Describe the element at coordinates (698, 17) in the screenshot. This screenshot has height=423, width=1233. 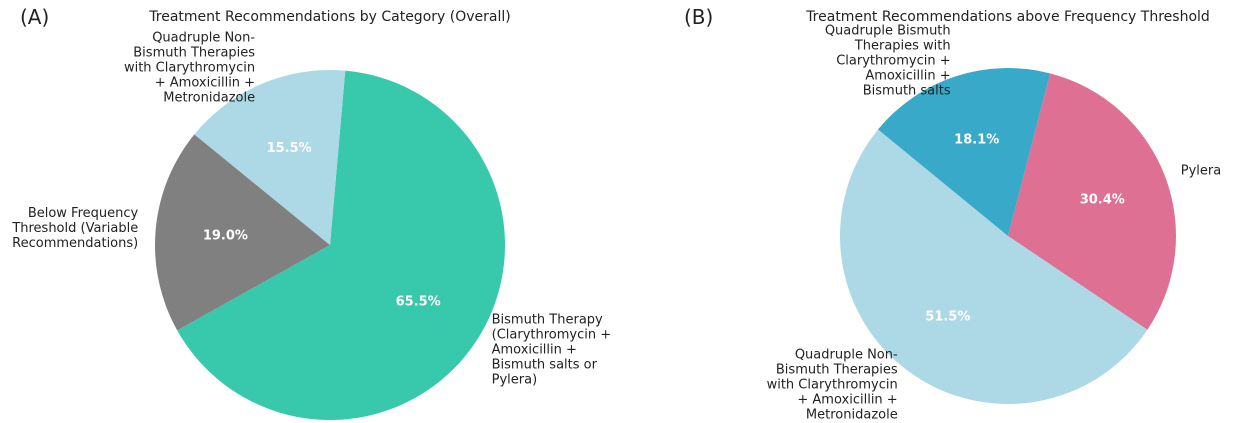
I see `panel-label: (B)` at that location.